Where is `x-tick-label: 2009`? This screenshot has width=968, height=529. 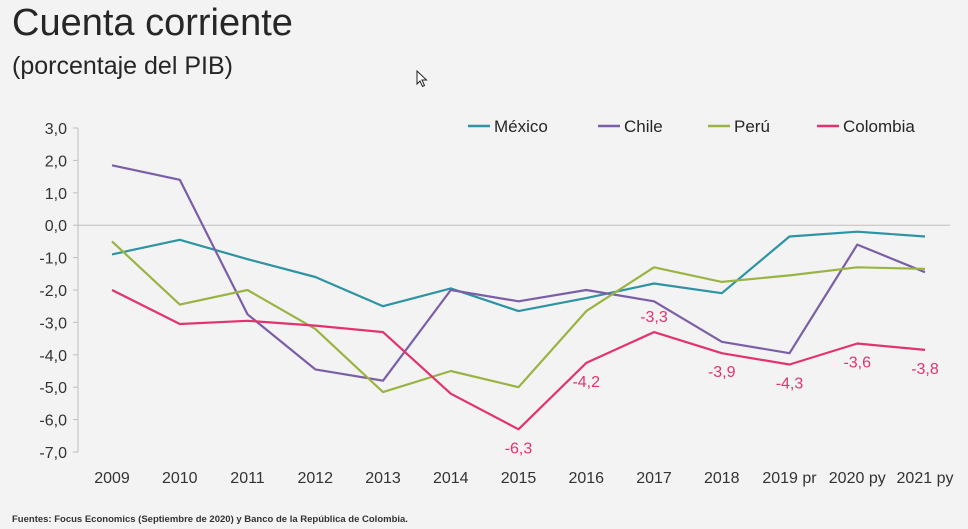 x-tick-label: 2009 is located at coordinates (112, 478).